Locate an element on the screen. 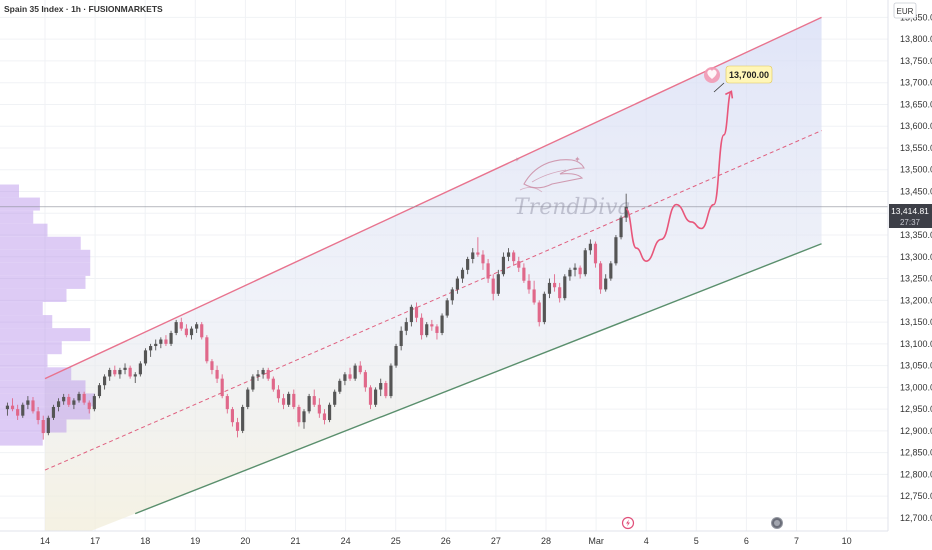  price-axis is located at coordinates (910, 275).